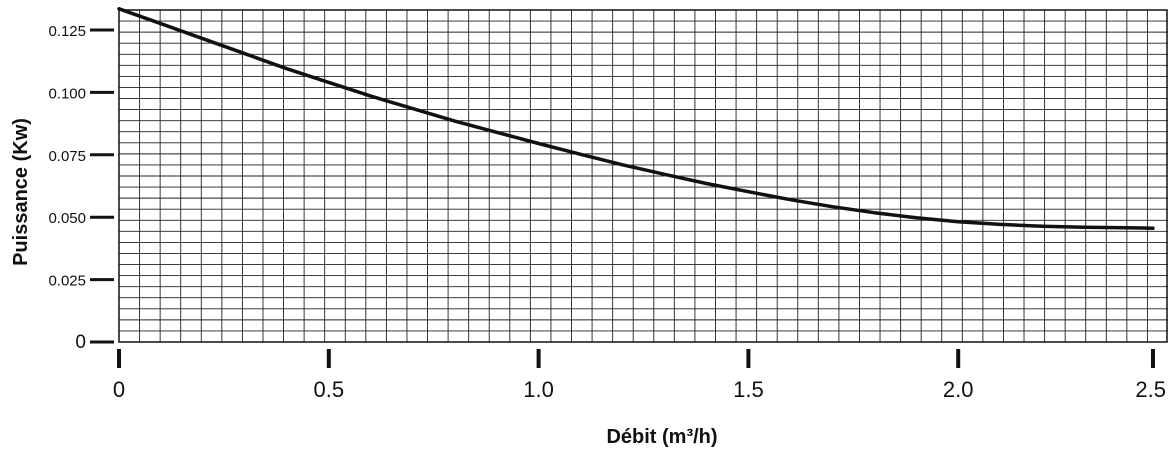 Image resolution: width=1168 pixels, height=451 pixels. I want to click on y-axis-title: Puissance (Kw), so click(21, 192).